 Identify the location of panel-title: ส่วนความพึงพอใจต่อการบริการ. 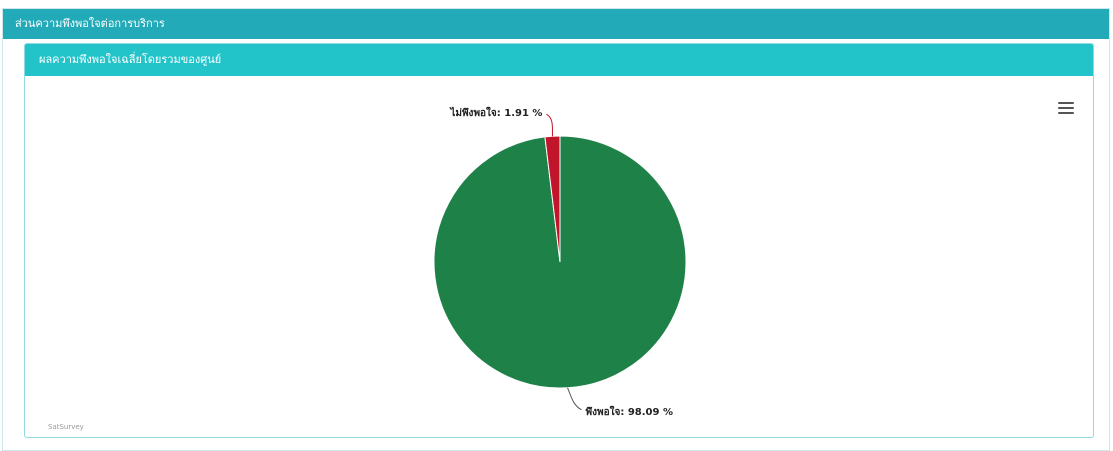
(556, 24).